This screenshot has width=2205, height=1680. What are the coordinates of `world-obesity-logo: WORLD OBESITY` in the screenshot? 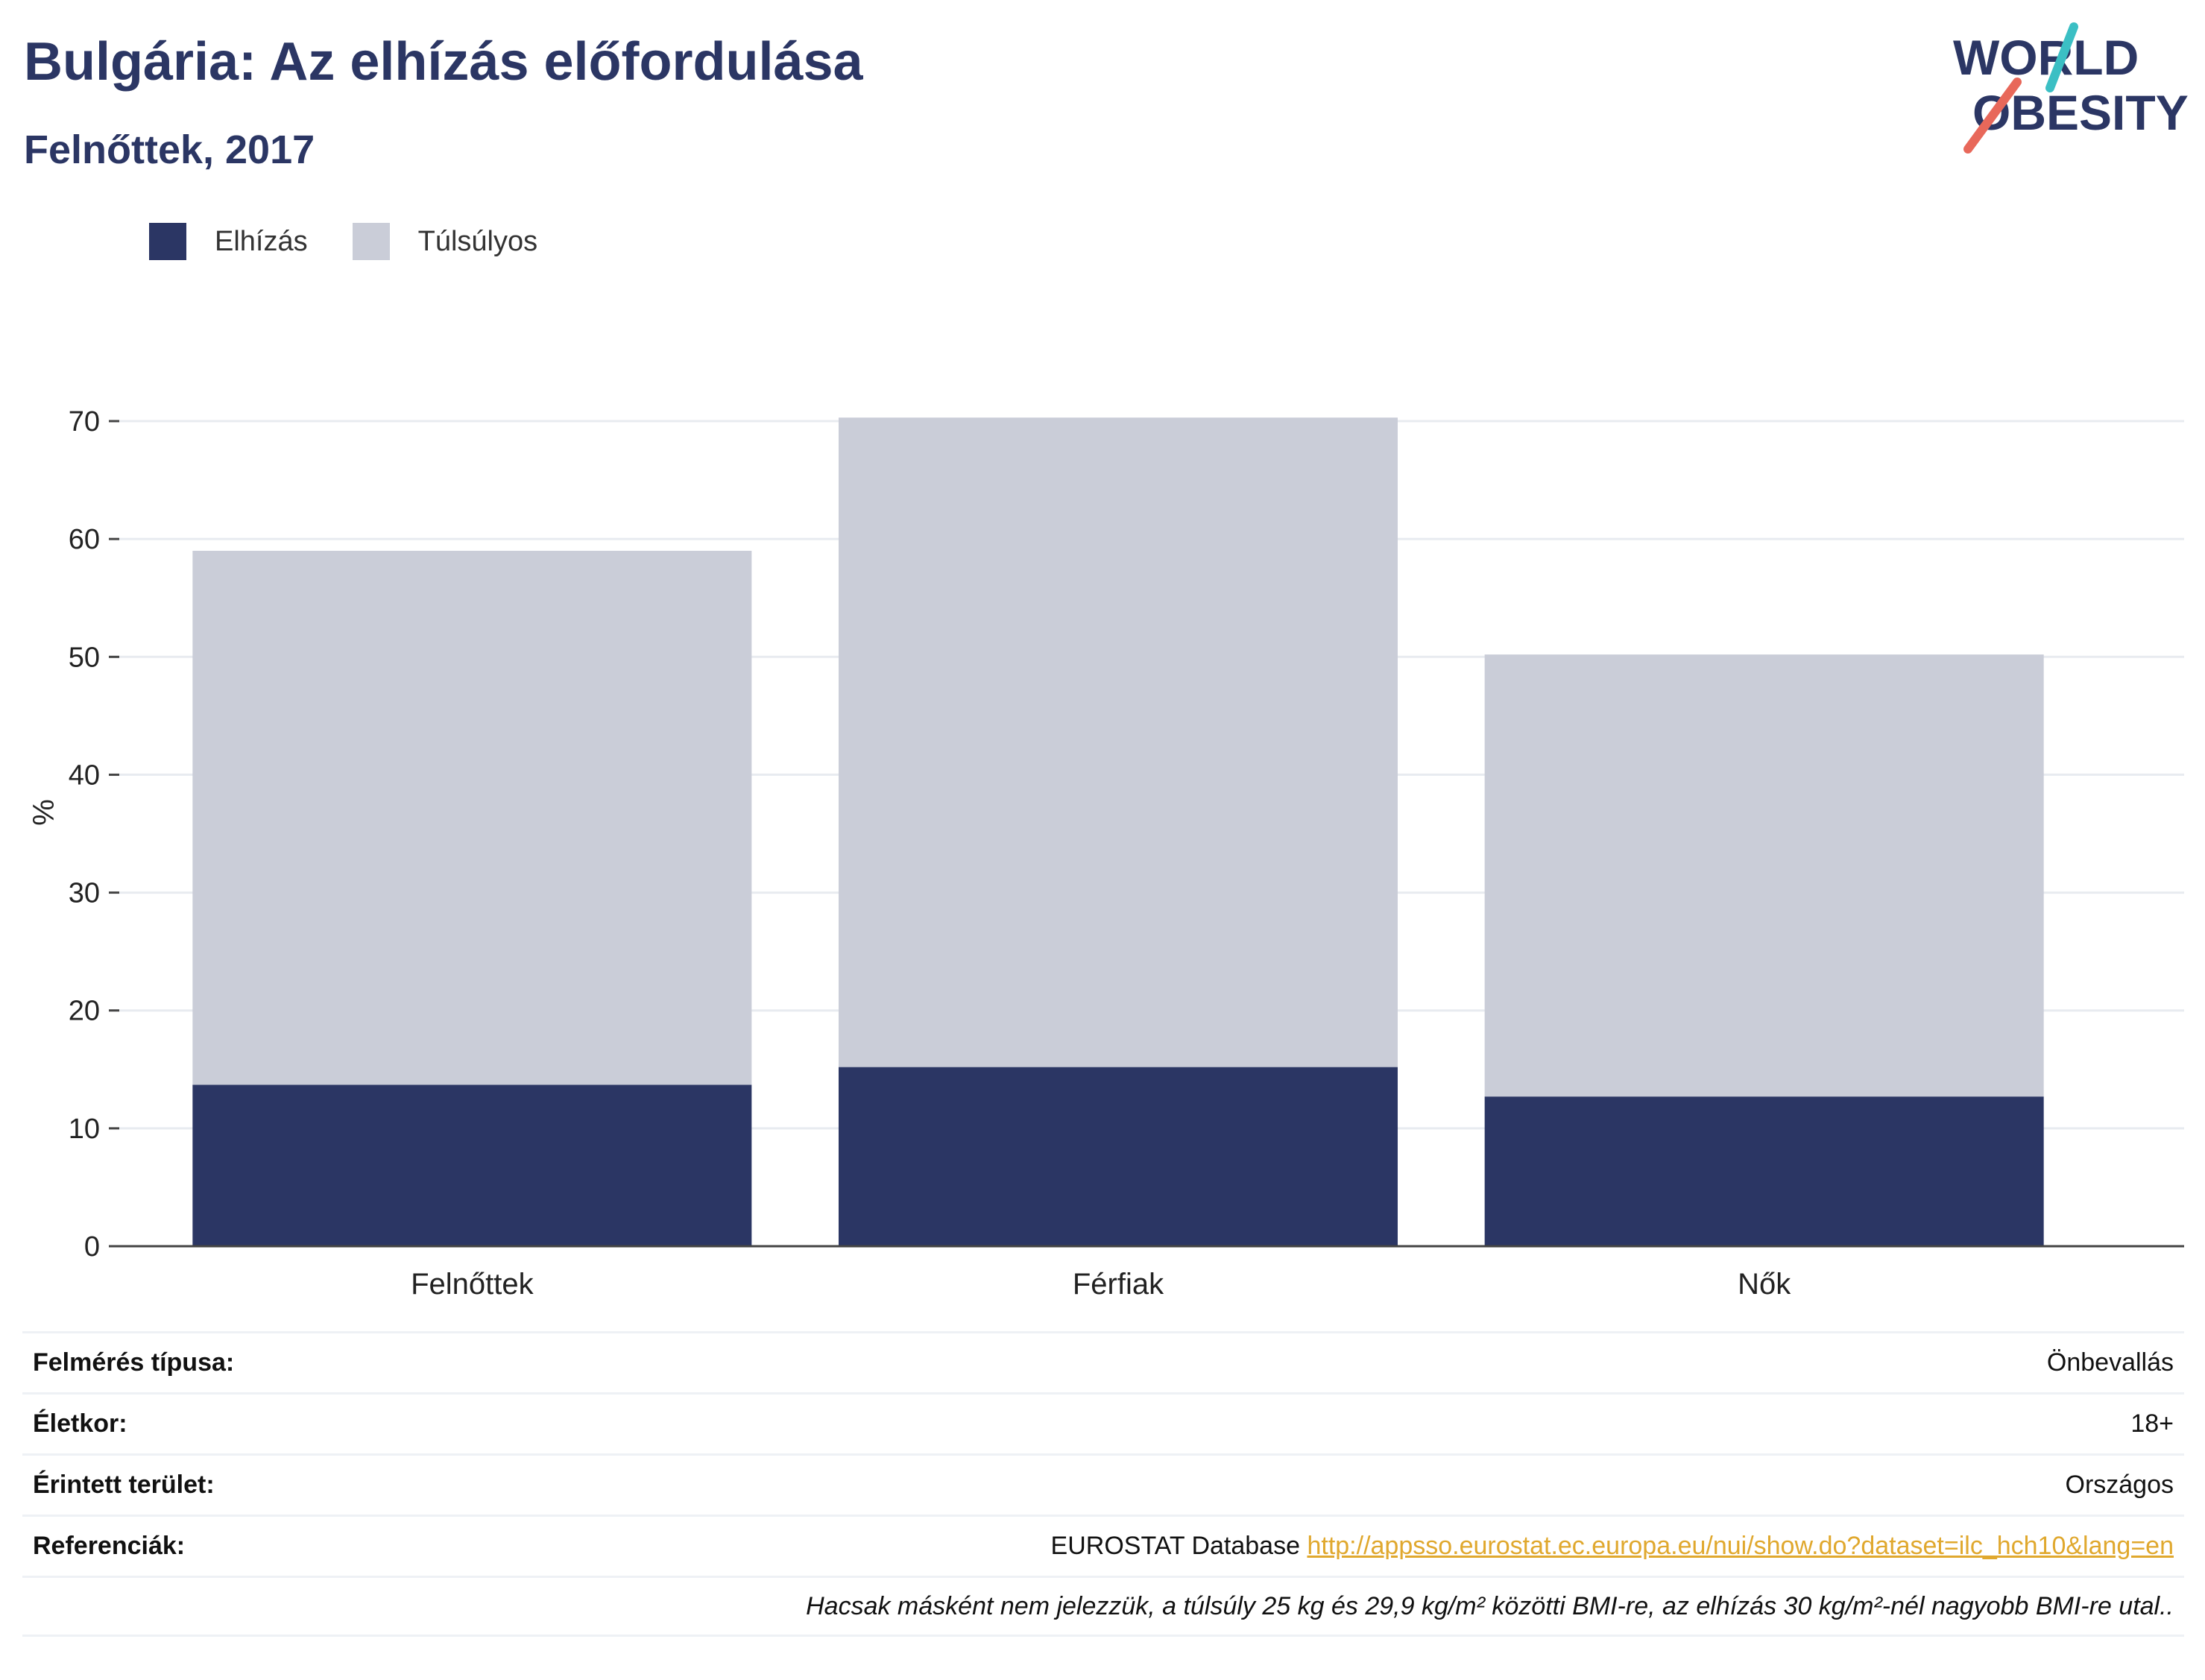 It's located at (2071, 88).